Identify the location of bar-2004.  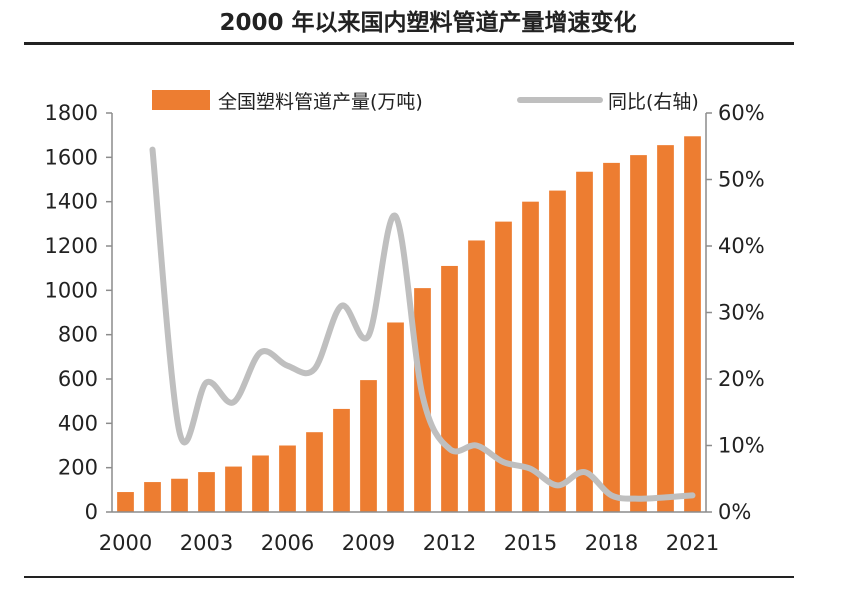
(233, 489).